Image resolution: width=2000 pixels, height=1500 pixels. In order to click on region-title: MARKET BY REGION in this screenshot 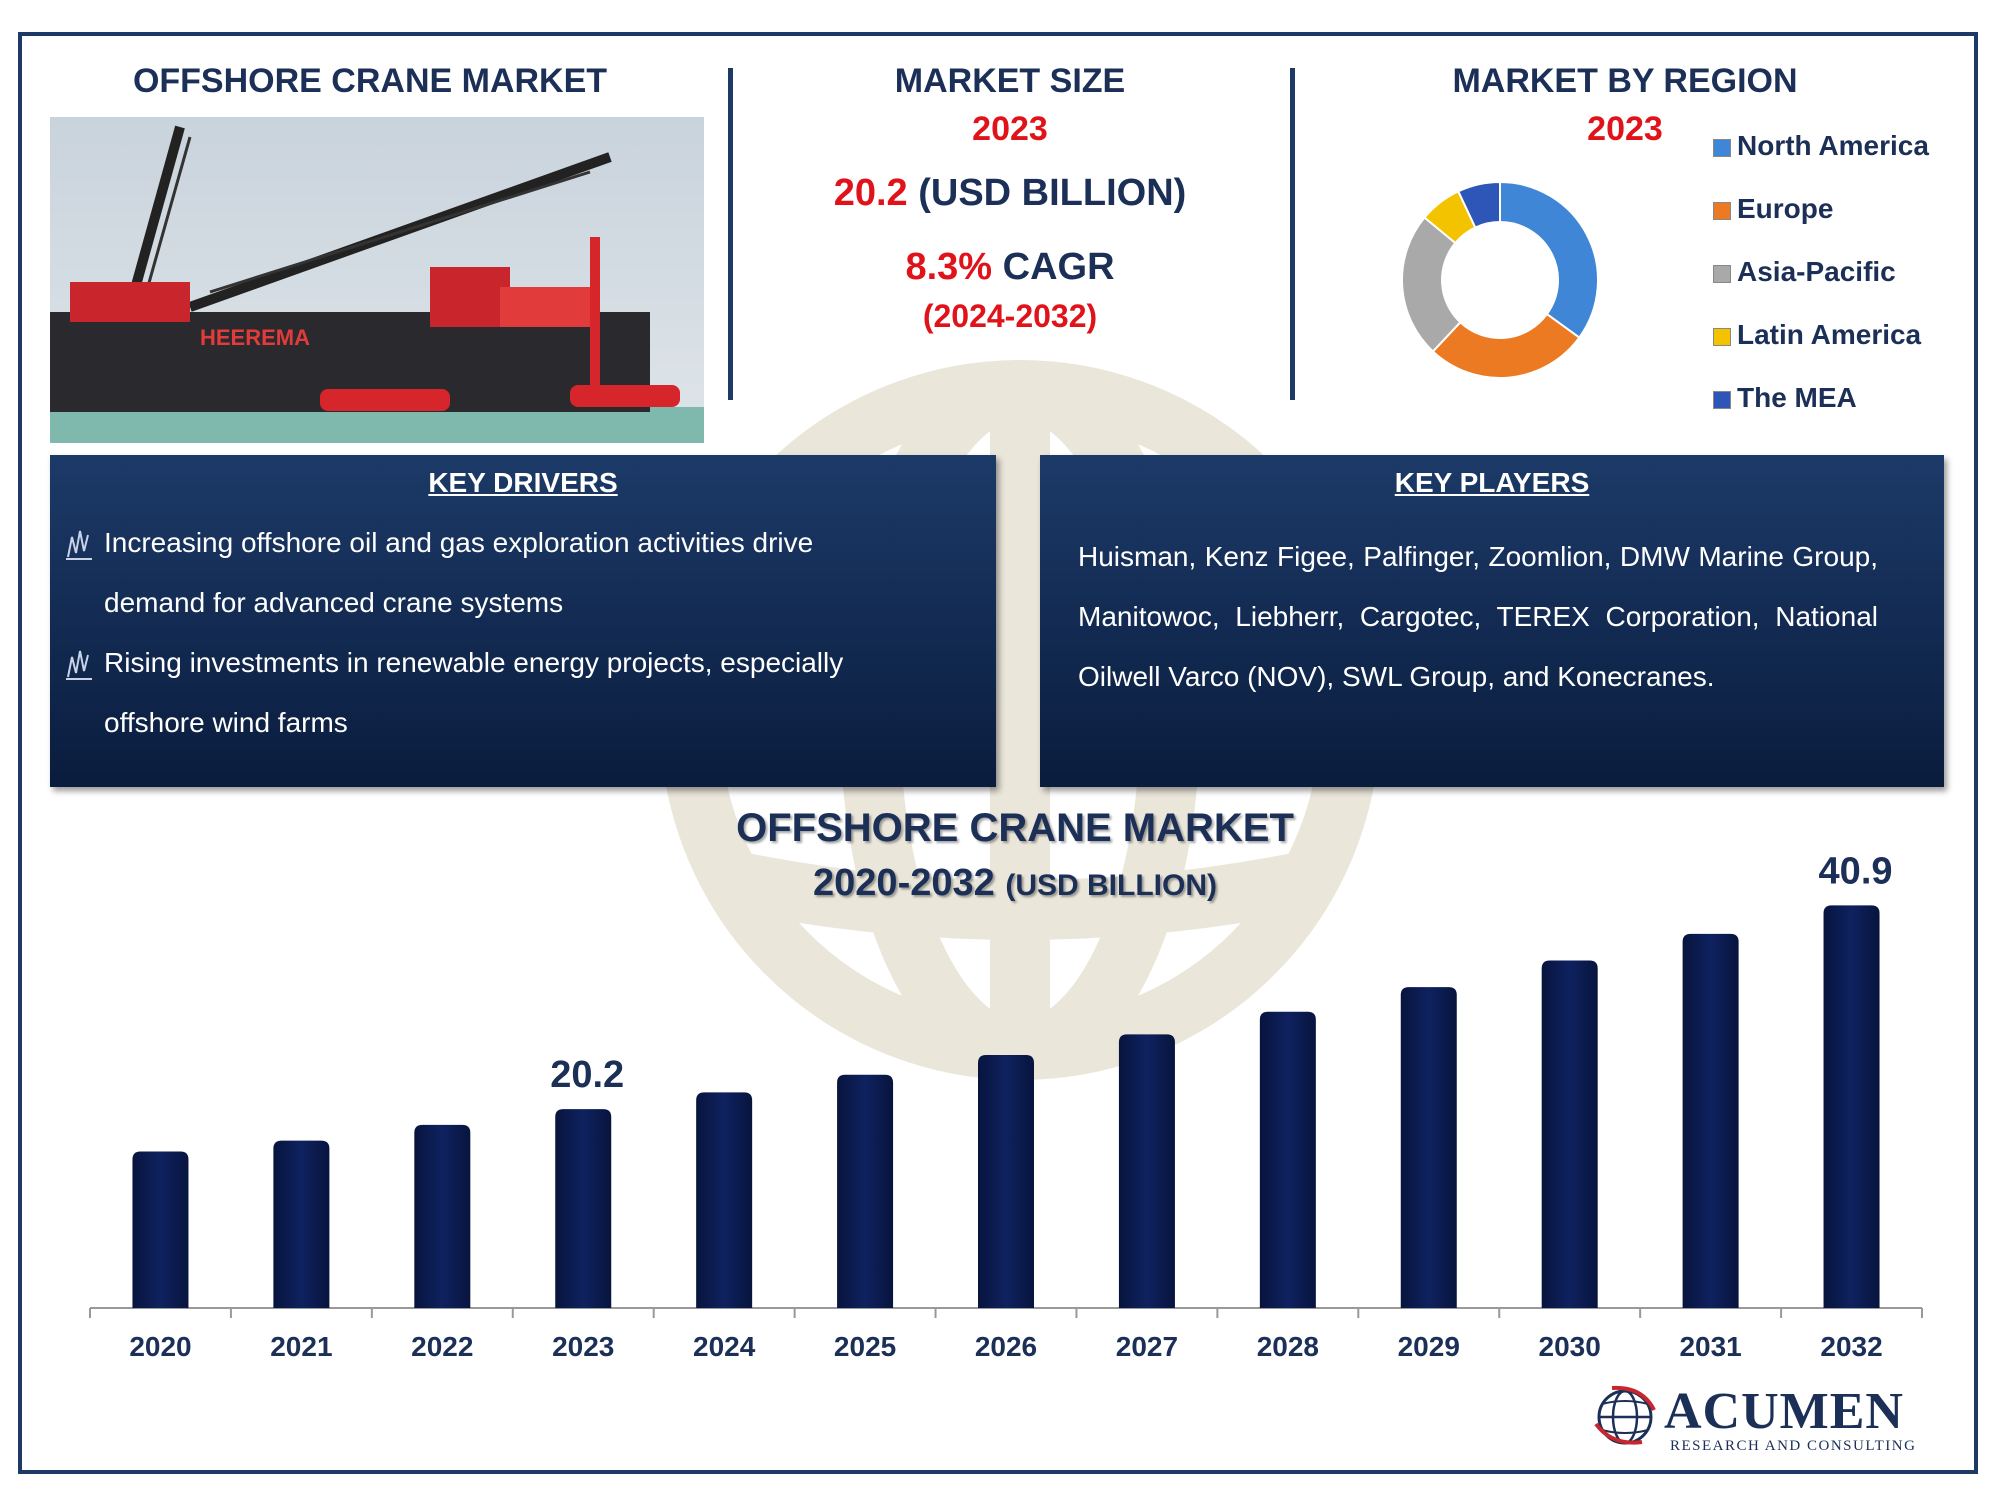, I will do `click(1625, 81)`.